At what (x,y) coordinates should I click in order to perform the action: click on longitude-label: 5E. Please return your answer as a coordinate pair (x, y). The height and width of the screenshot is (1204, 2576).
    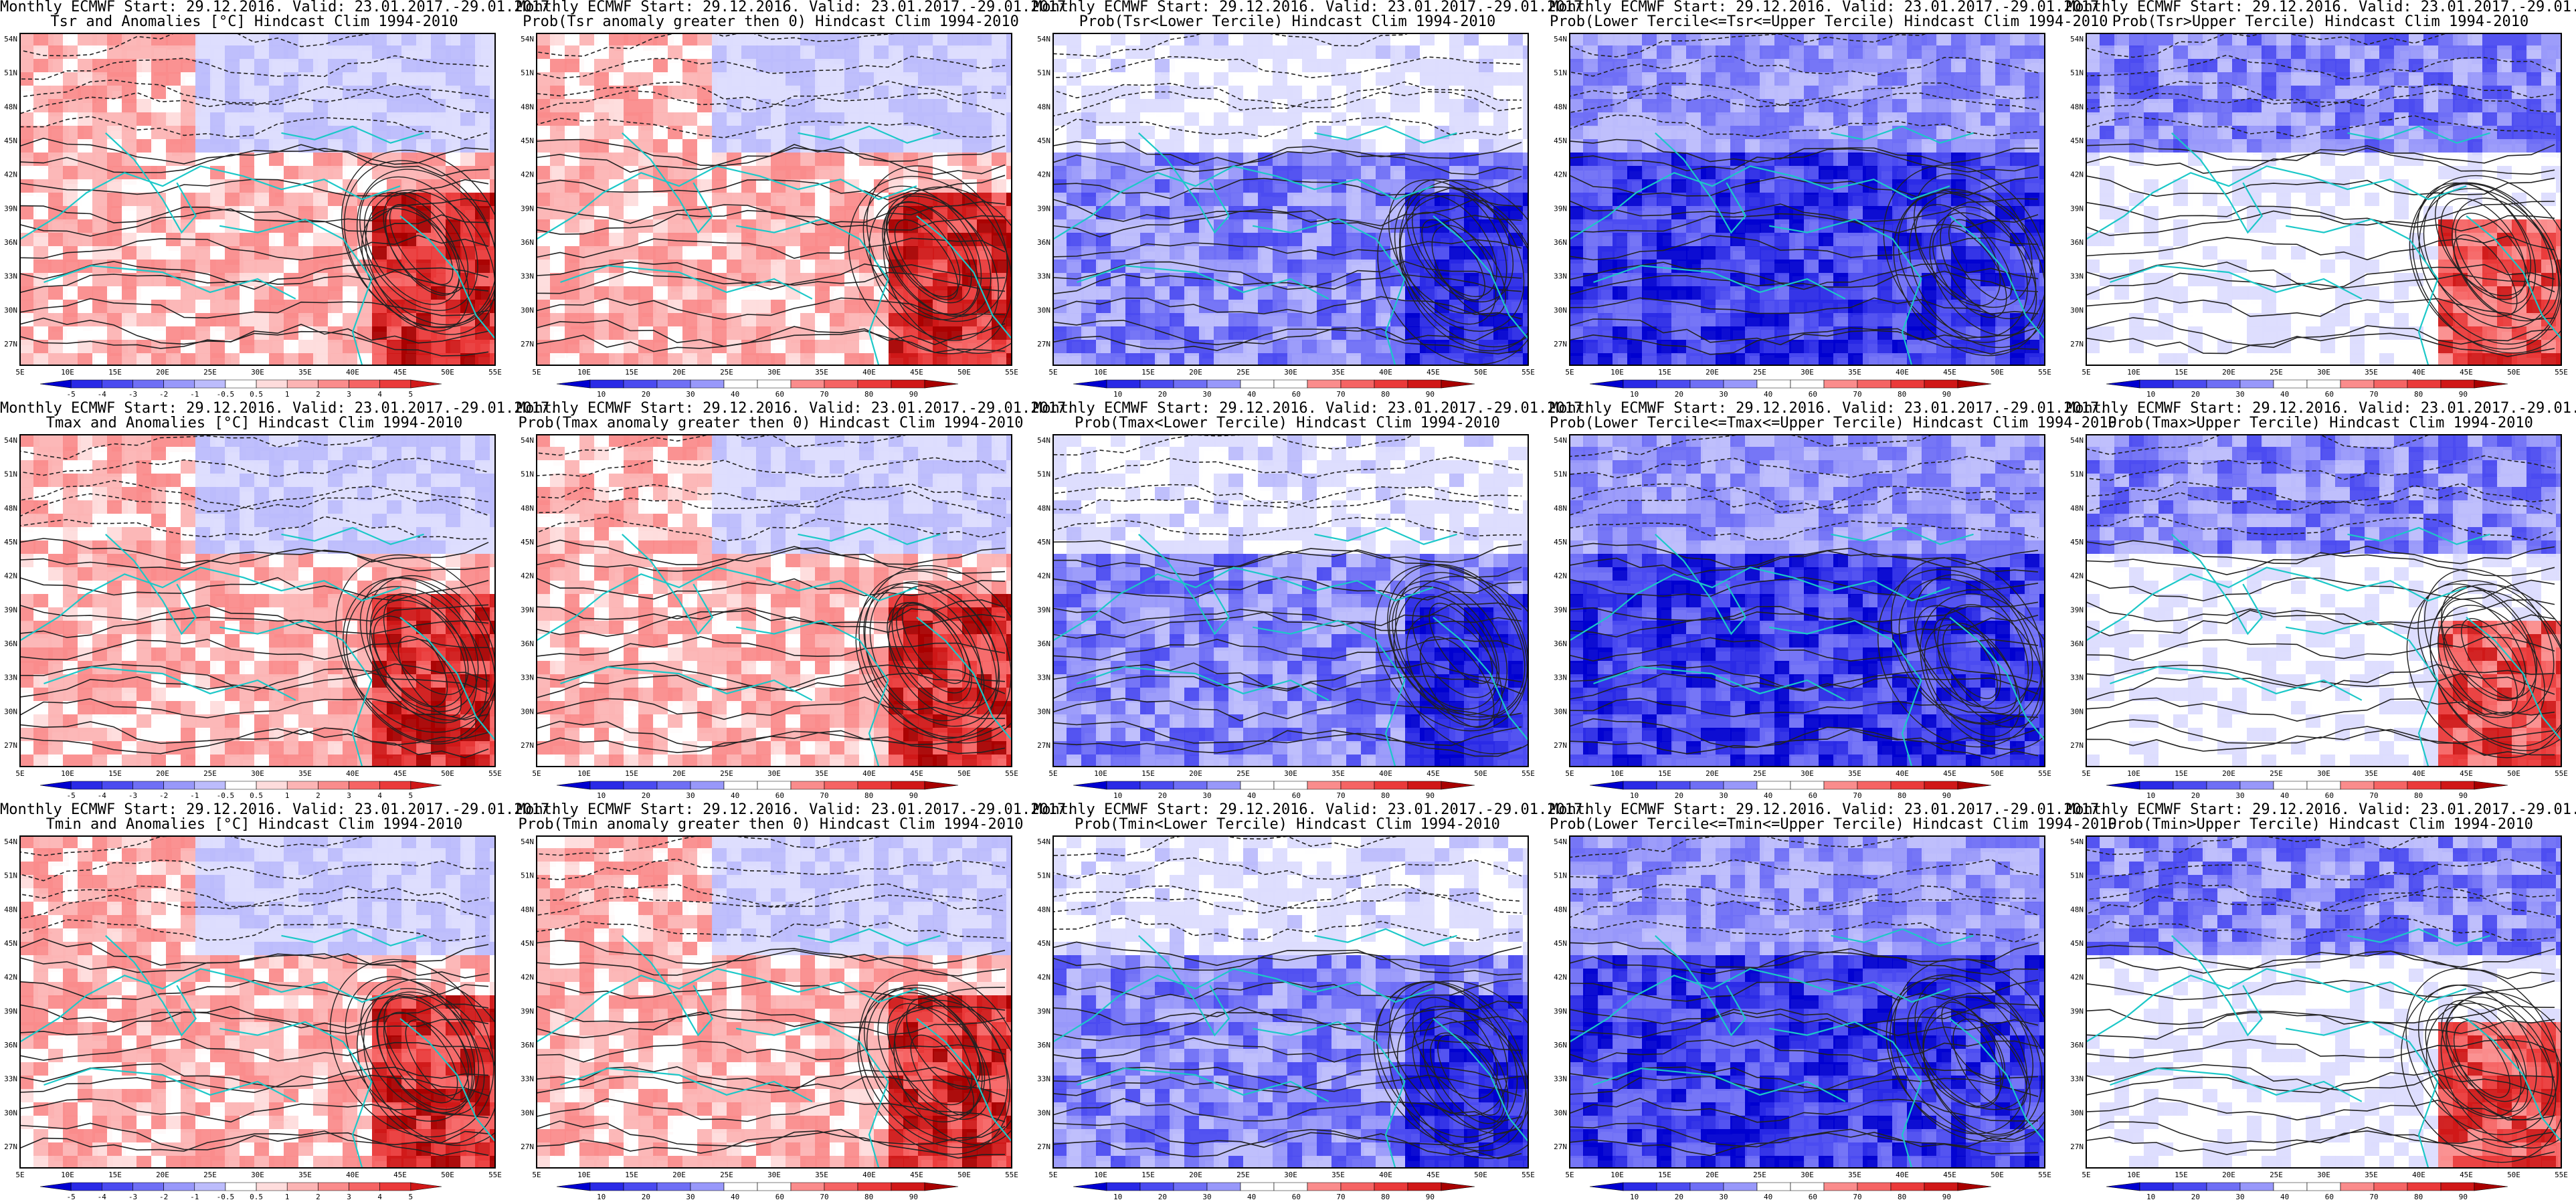
    Looking at the image, I should click on (536, 372).